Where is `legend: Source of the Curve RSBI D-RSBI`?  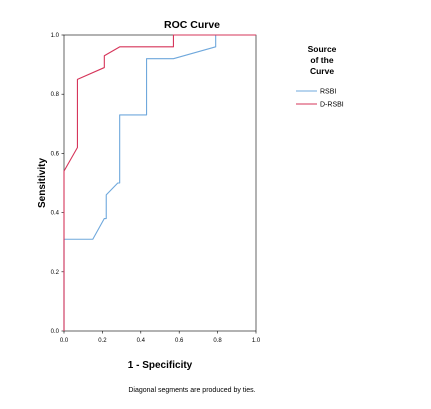 legend: Source of the Curve RSBI D-RSBI is located at coordinates (320, 76).